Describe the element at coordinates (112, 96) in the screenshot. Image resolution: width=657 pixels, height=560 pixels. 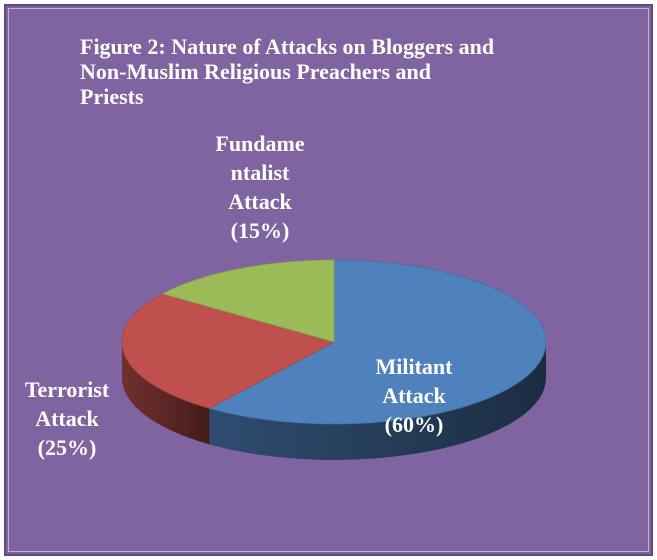
I see `chart-title-line-3: Priests` at that location.